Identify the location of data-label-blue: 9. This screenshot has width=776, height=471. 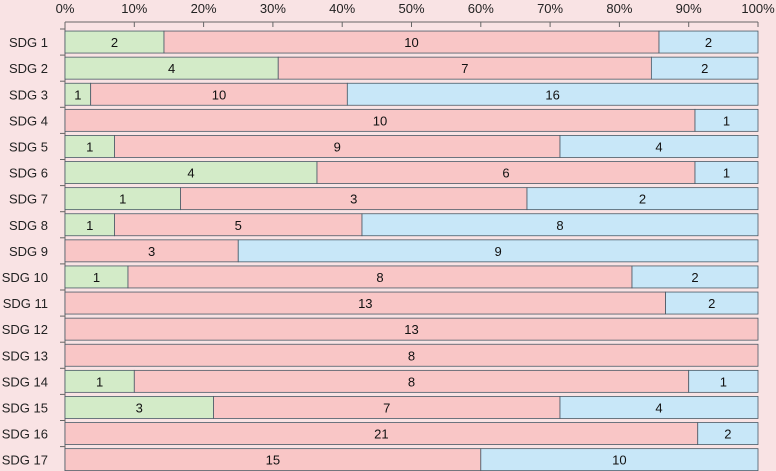
(498, 251).